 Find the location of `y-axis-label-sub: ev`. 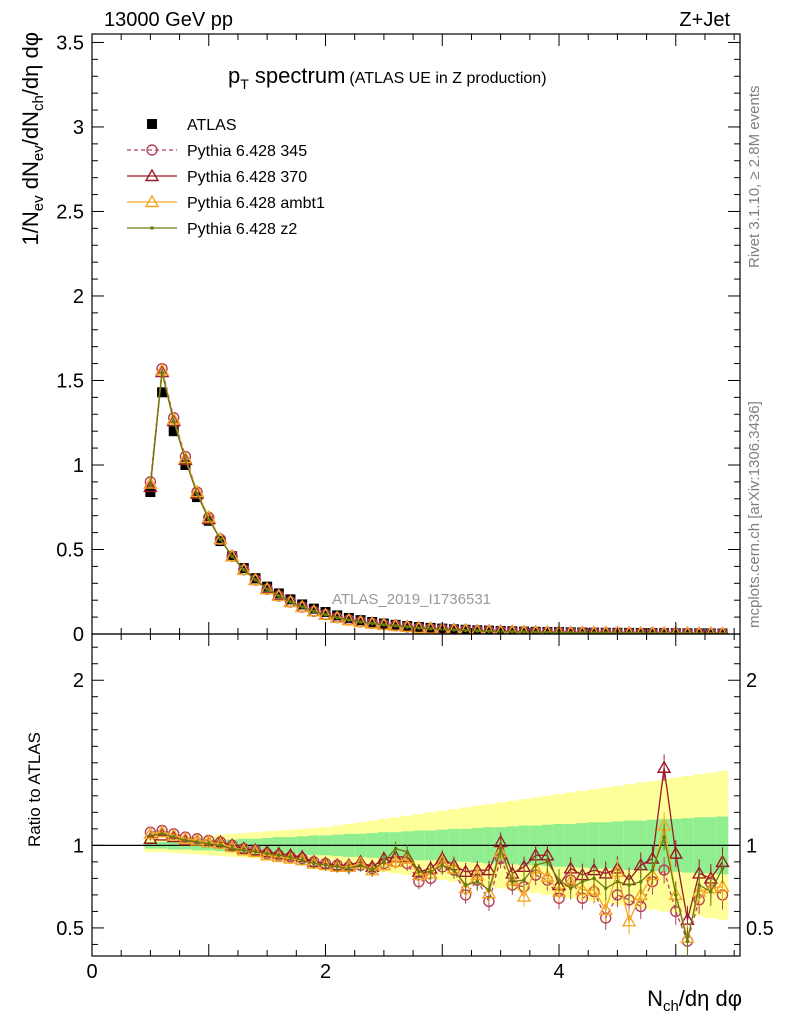

y-axis-label-sub: ev is located at coordinates (38, 153).